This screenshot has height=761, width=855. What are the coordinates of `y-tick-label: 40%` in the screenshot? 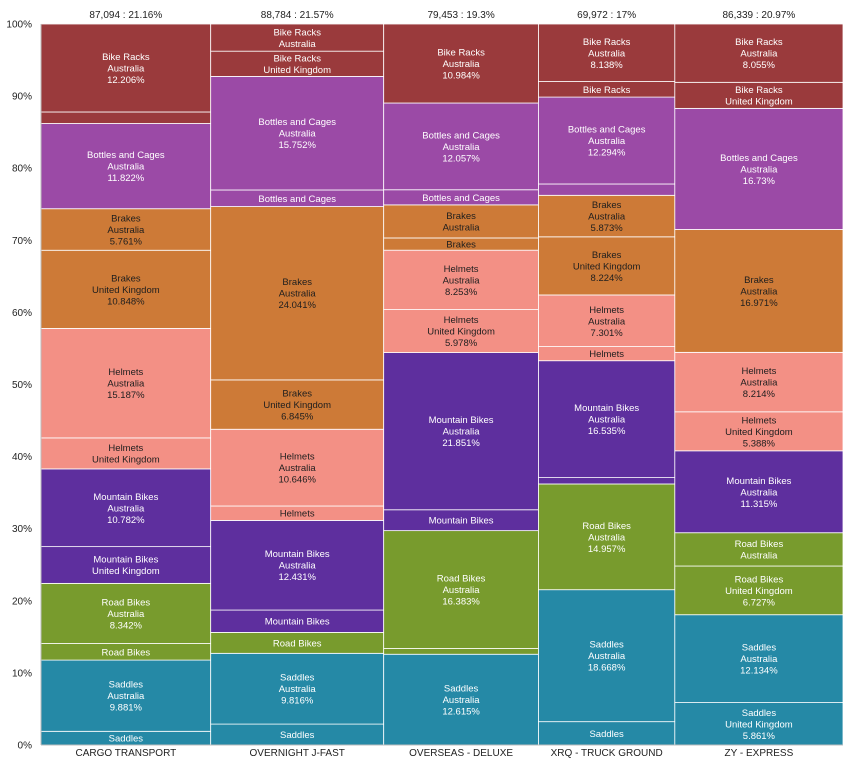 It's located at (22, 457).